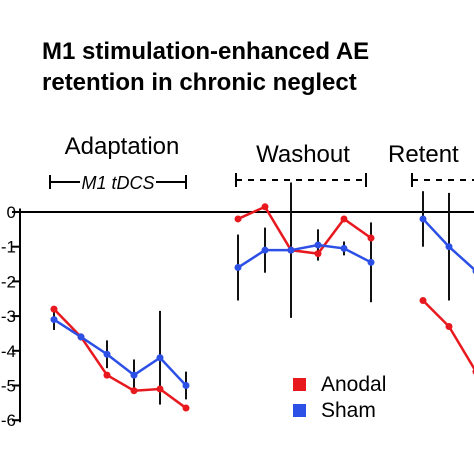  I want to click on phase-label: Retent, so click(423, 154).